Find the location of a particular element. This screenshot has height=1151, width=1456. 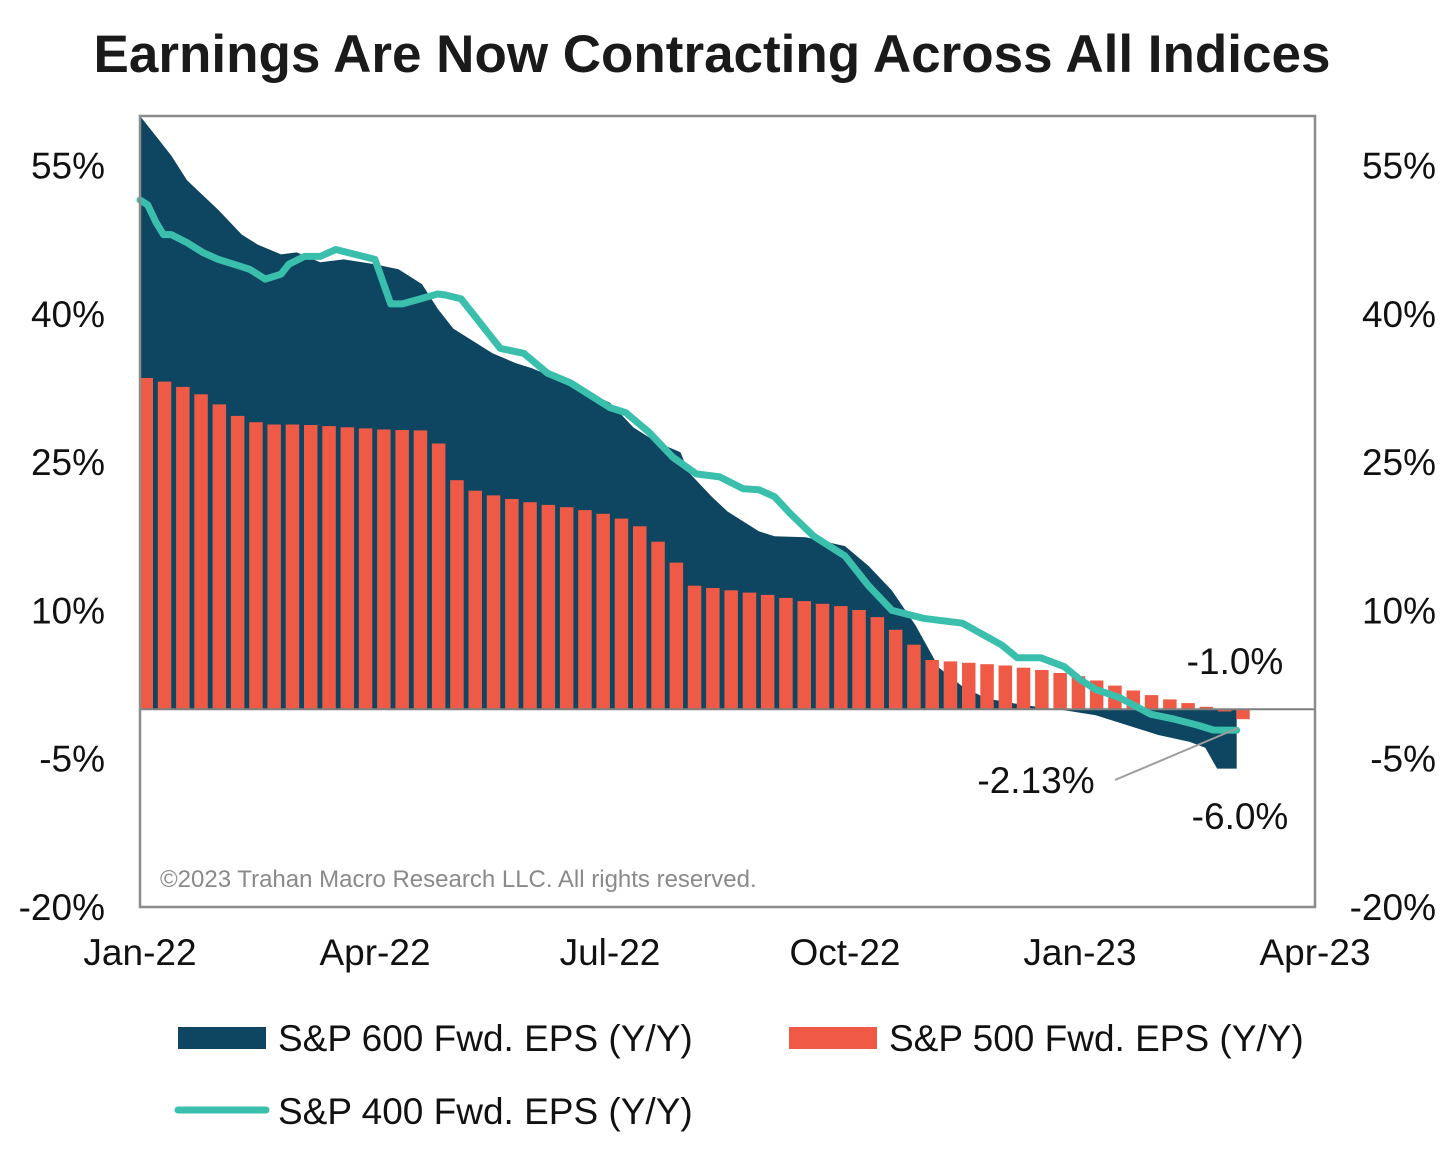

legend-label-sp400: S&P 400 Fwd. EPS (Y/Y) is located at coordinates (485, 1111).